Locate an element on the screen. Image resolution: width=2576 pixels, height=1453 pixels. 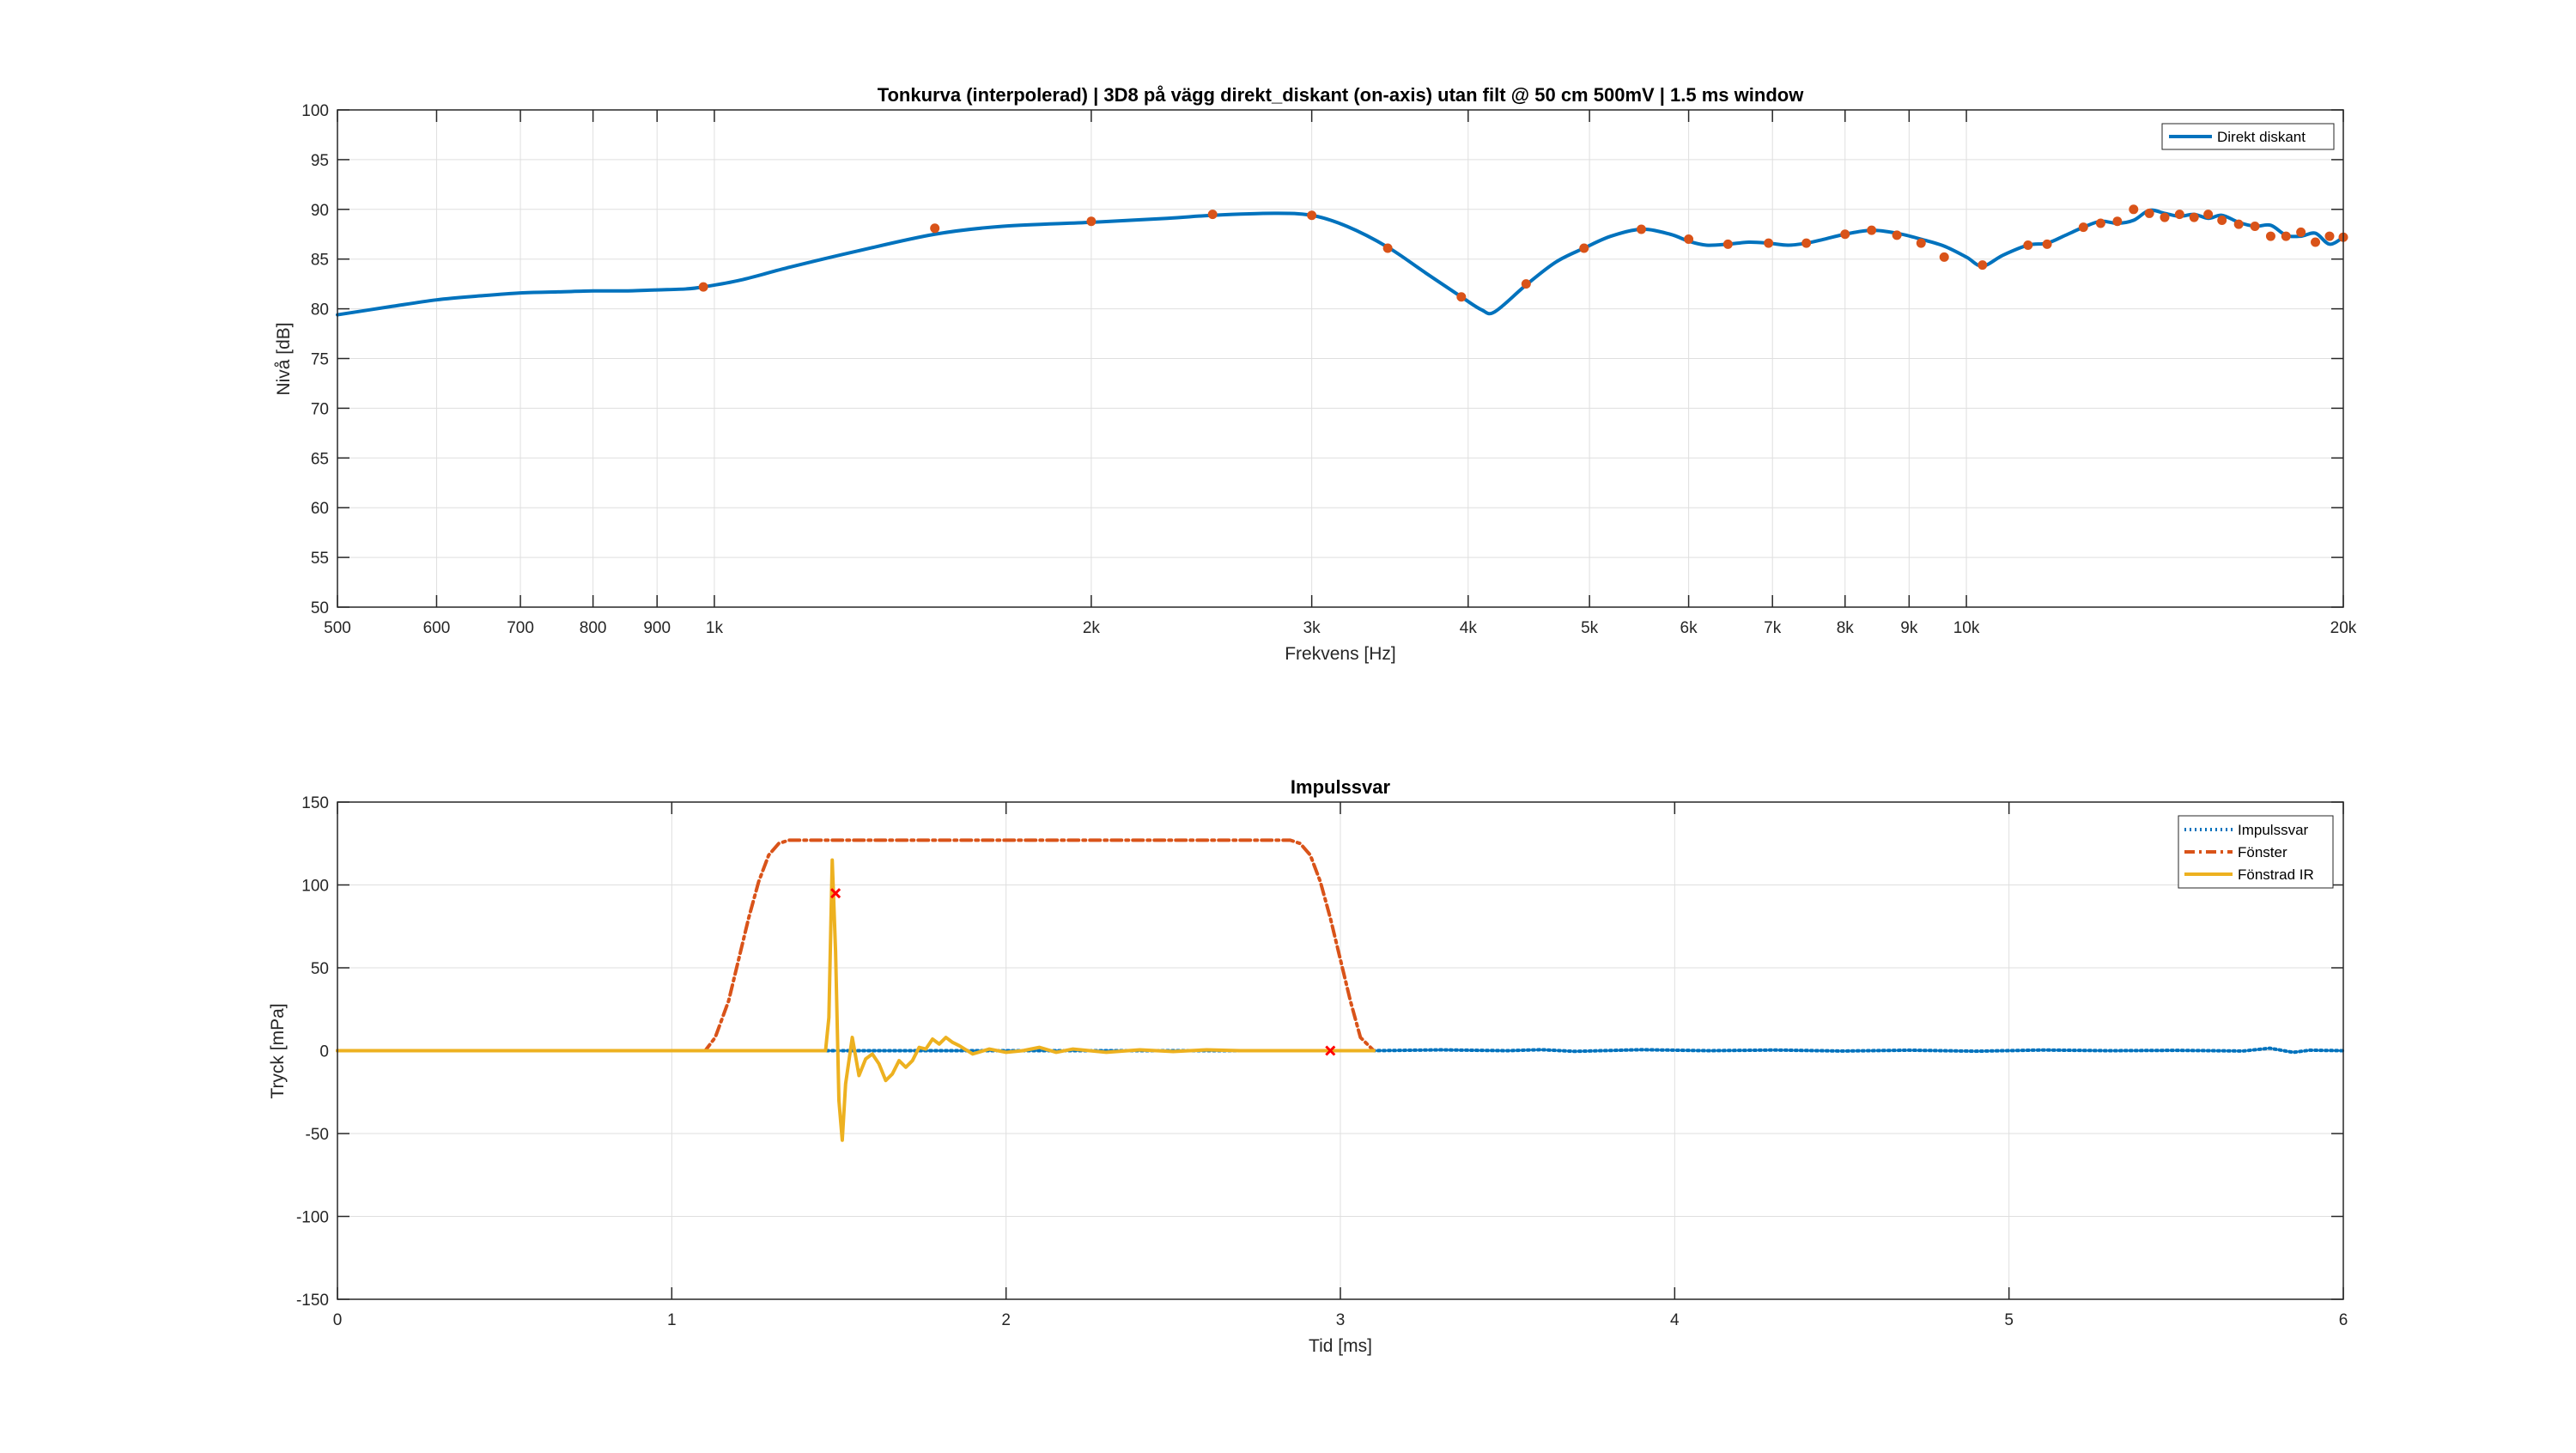
x-tick-label: 4k is located at coordinates (1469, 628).